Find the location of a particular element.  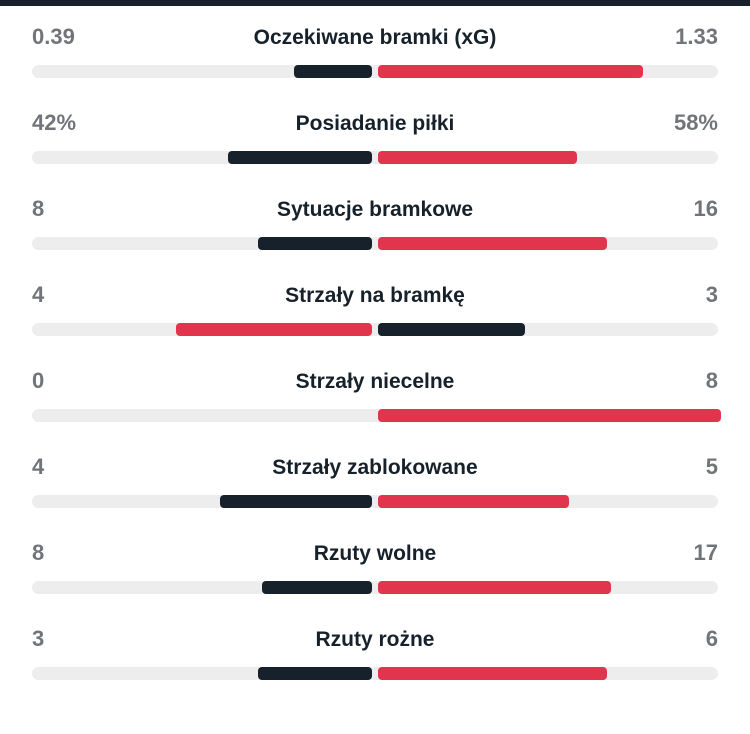

stat-title: Rzuty rożne is located at coordinates (375, 639).